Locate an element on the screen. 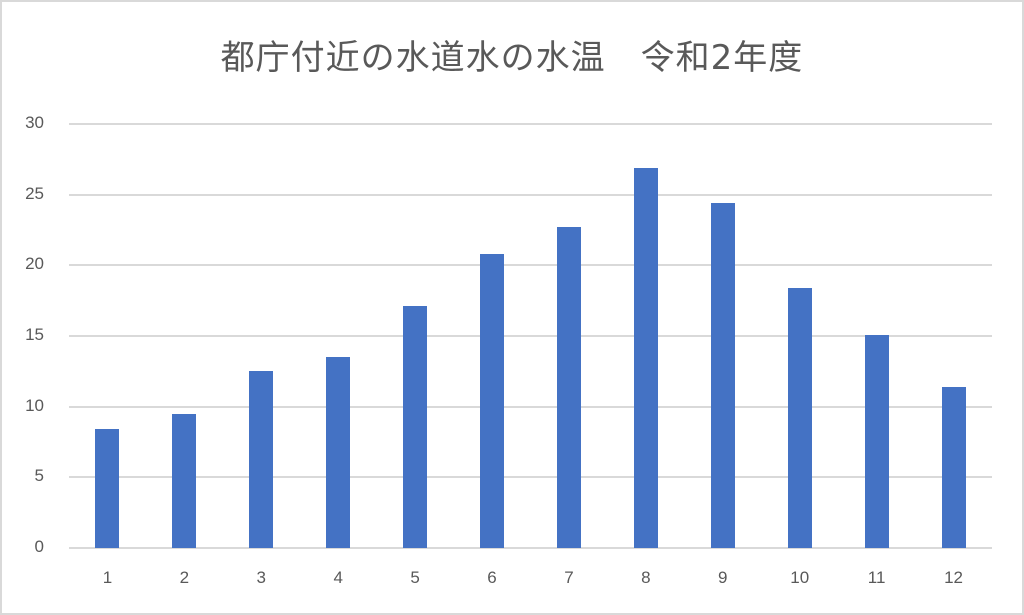 Image resolution: width=1024 pixels, height=615 pixels. y-tick-label: 30 is located at coordinates (34, 122).